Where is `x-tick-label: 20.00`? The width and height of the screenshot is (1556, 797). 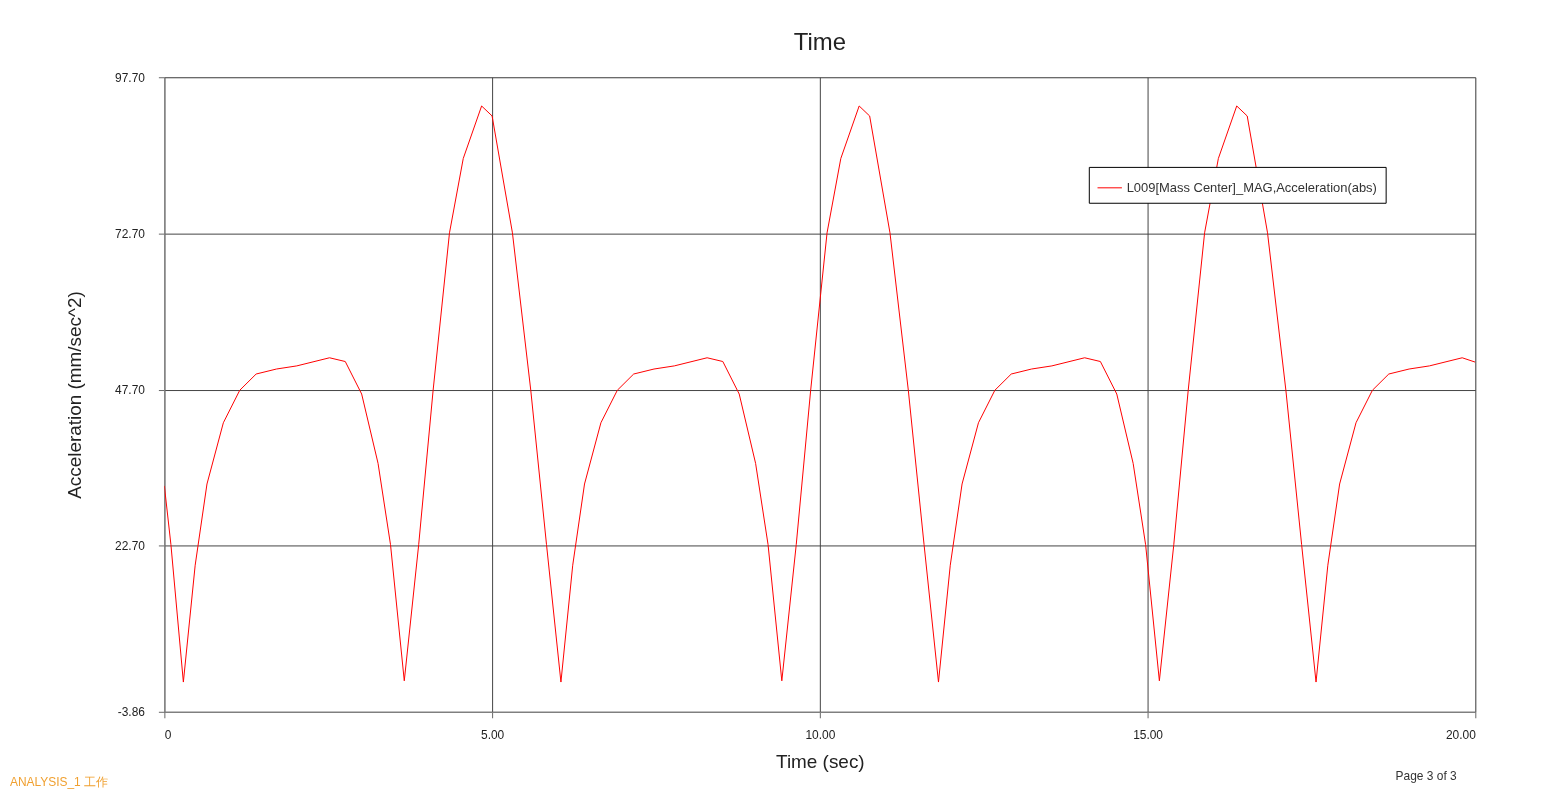 x-tick-label: 20.00 is located at coordinates (1461, 735).